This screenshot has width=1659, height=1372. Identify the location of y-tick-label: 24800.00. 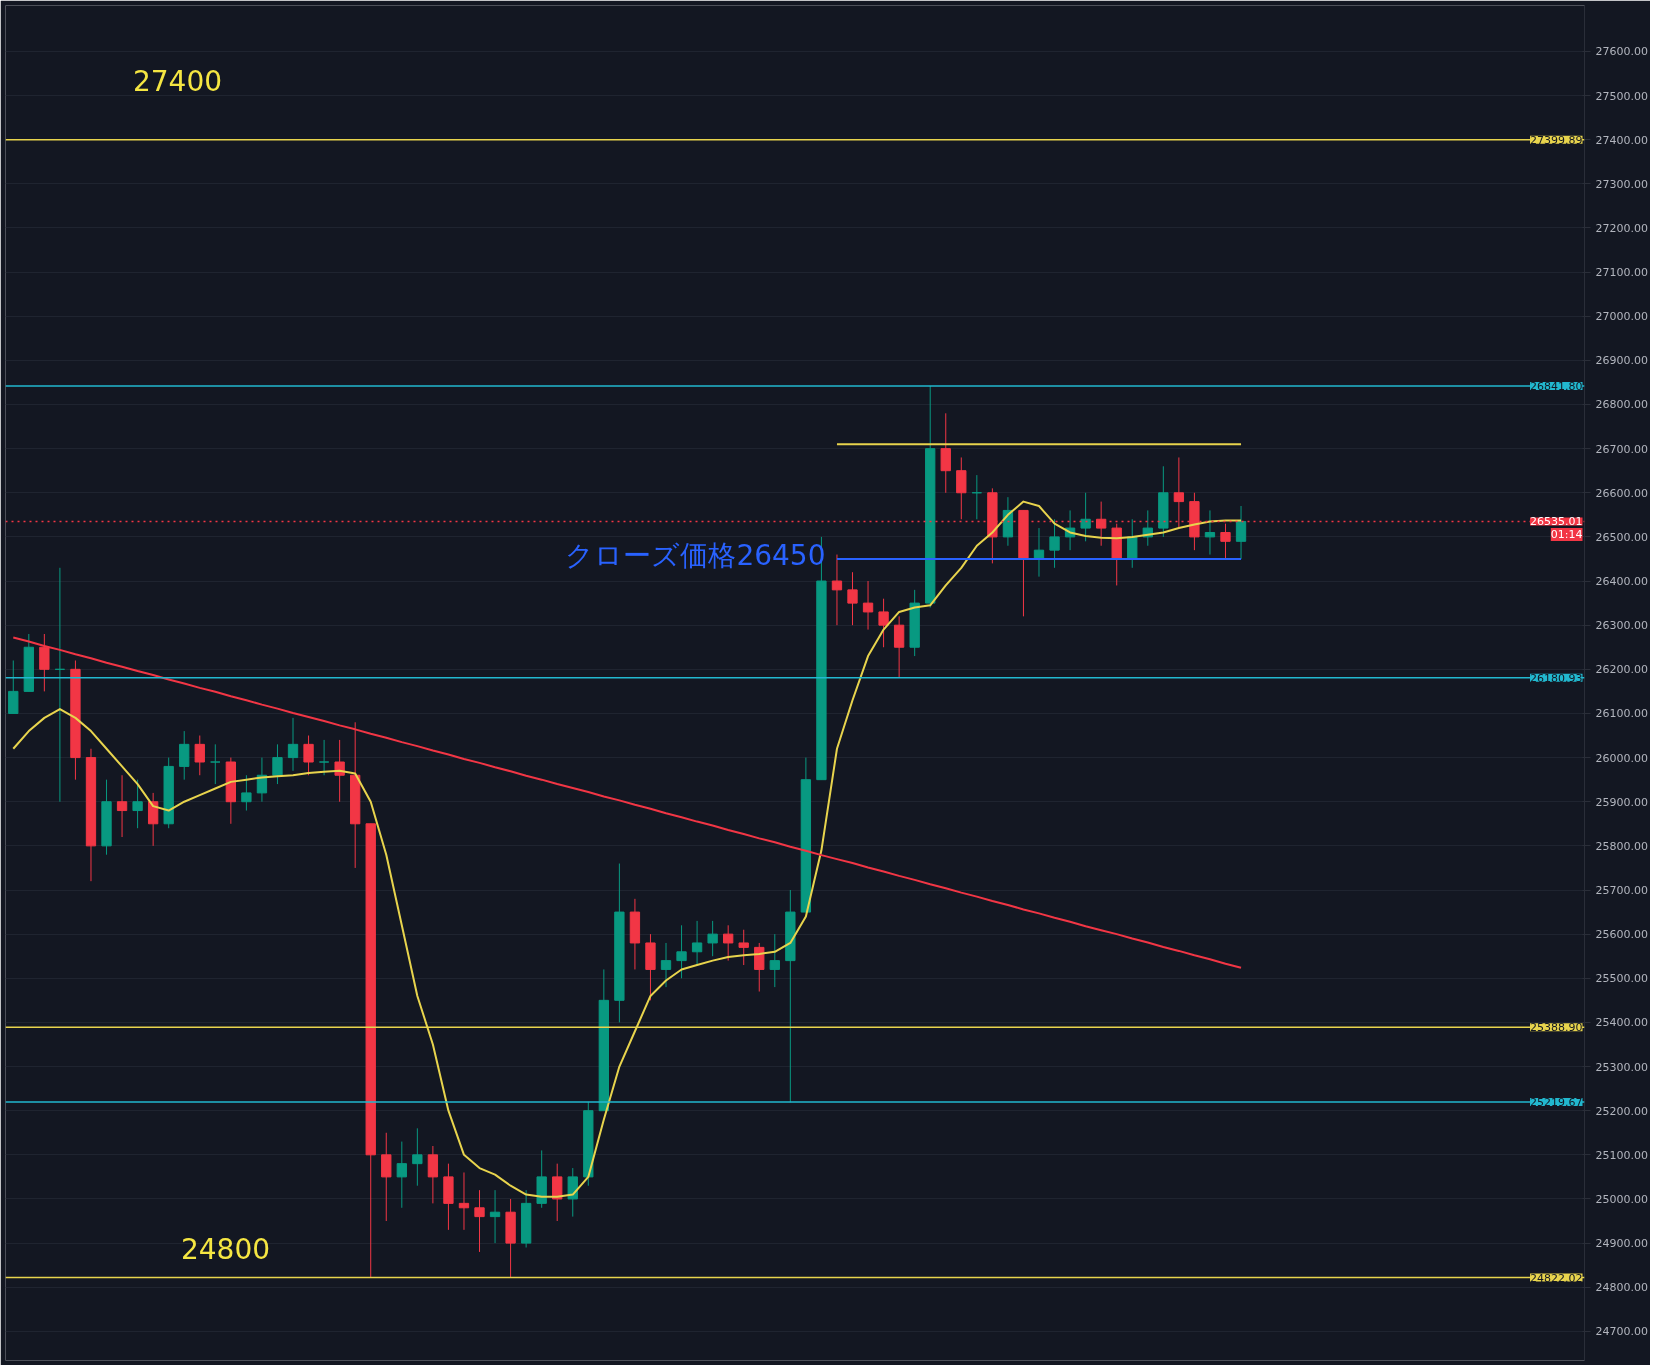
(1621, 1288).